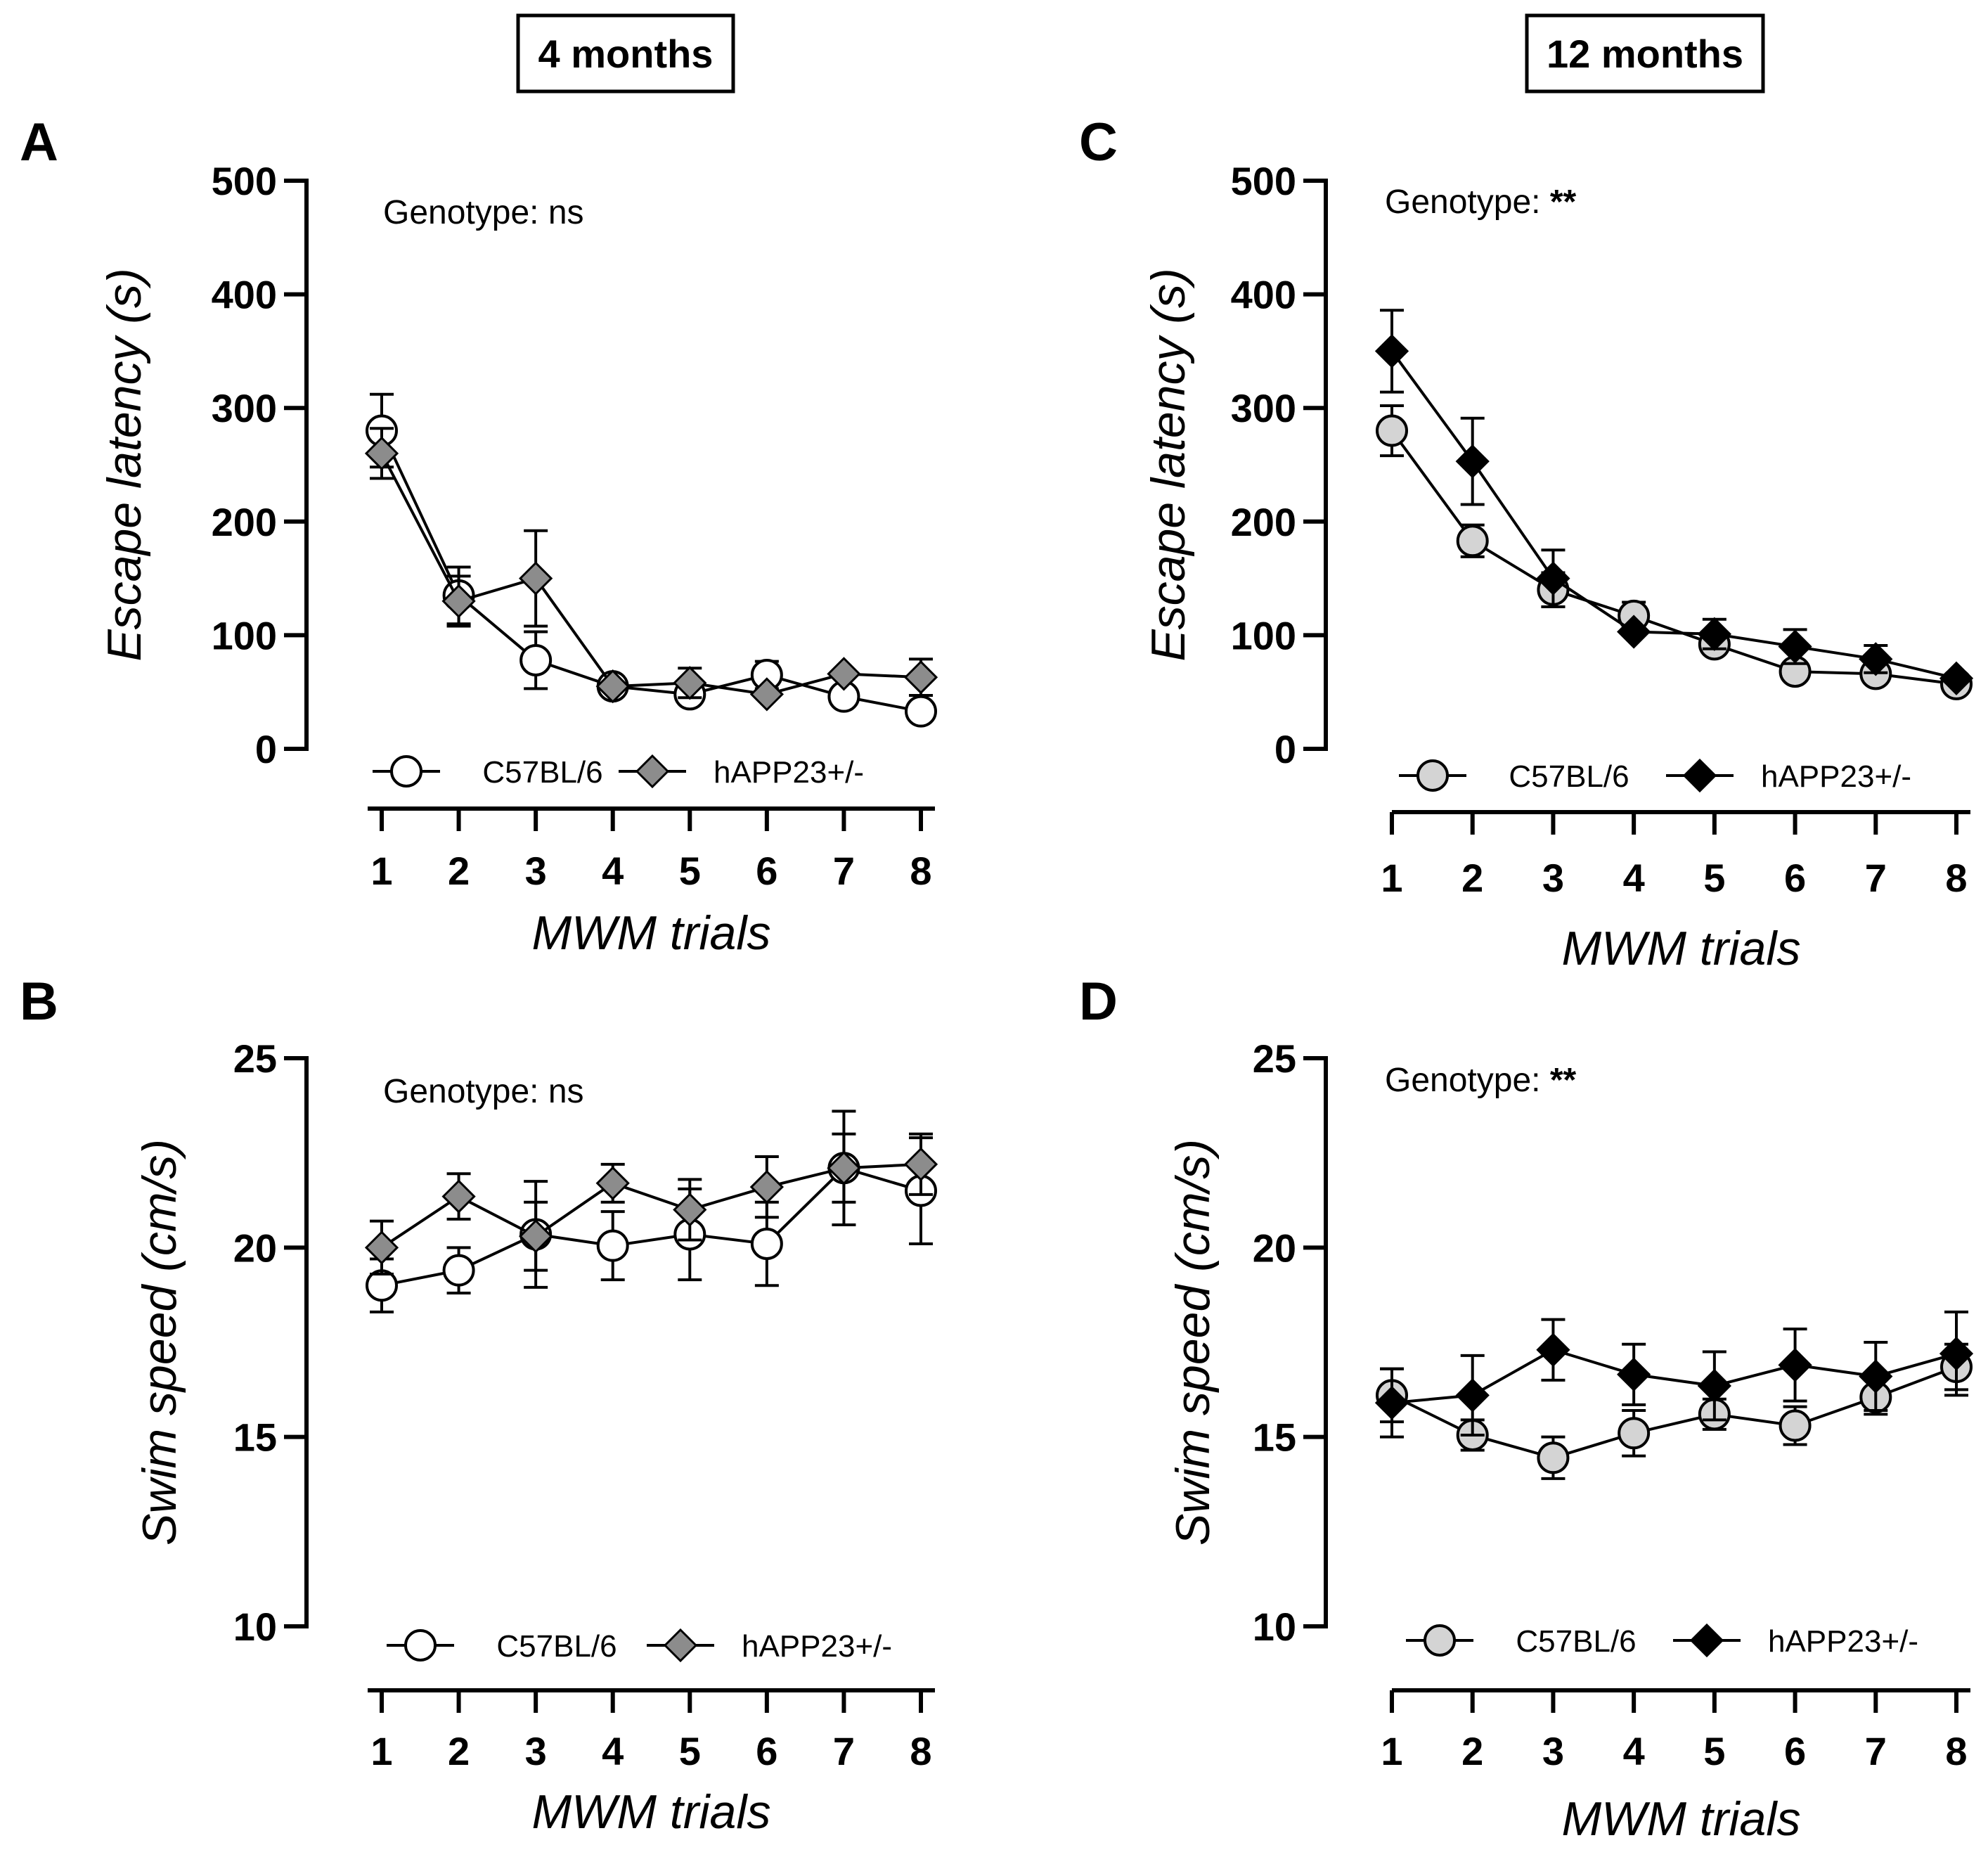  What do you see at coordinates (844, 871) in the screenshot?
I see `x-tick-label: 7` at bounding box center [844, 871].